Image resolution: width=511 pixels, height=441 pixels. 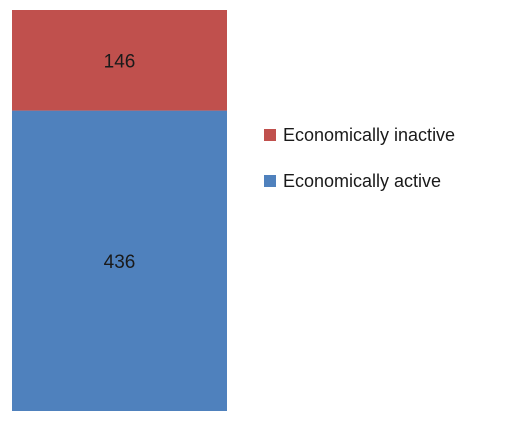 I want to click on legend: Economically inactive Economically active, so click(x=359, y=158).